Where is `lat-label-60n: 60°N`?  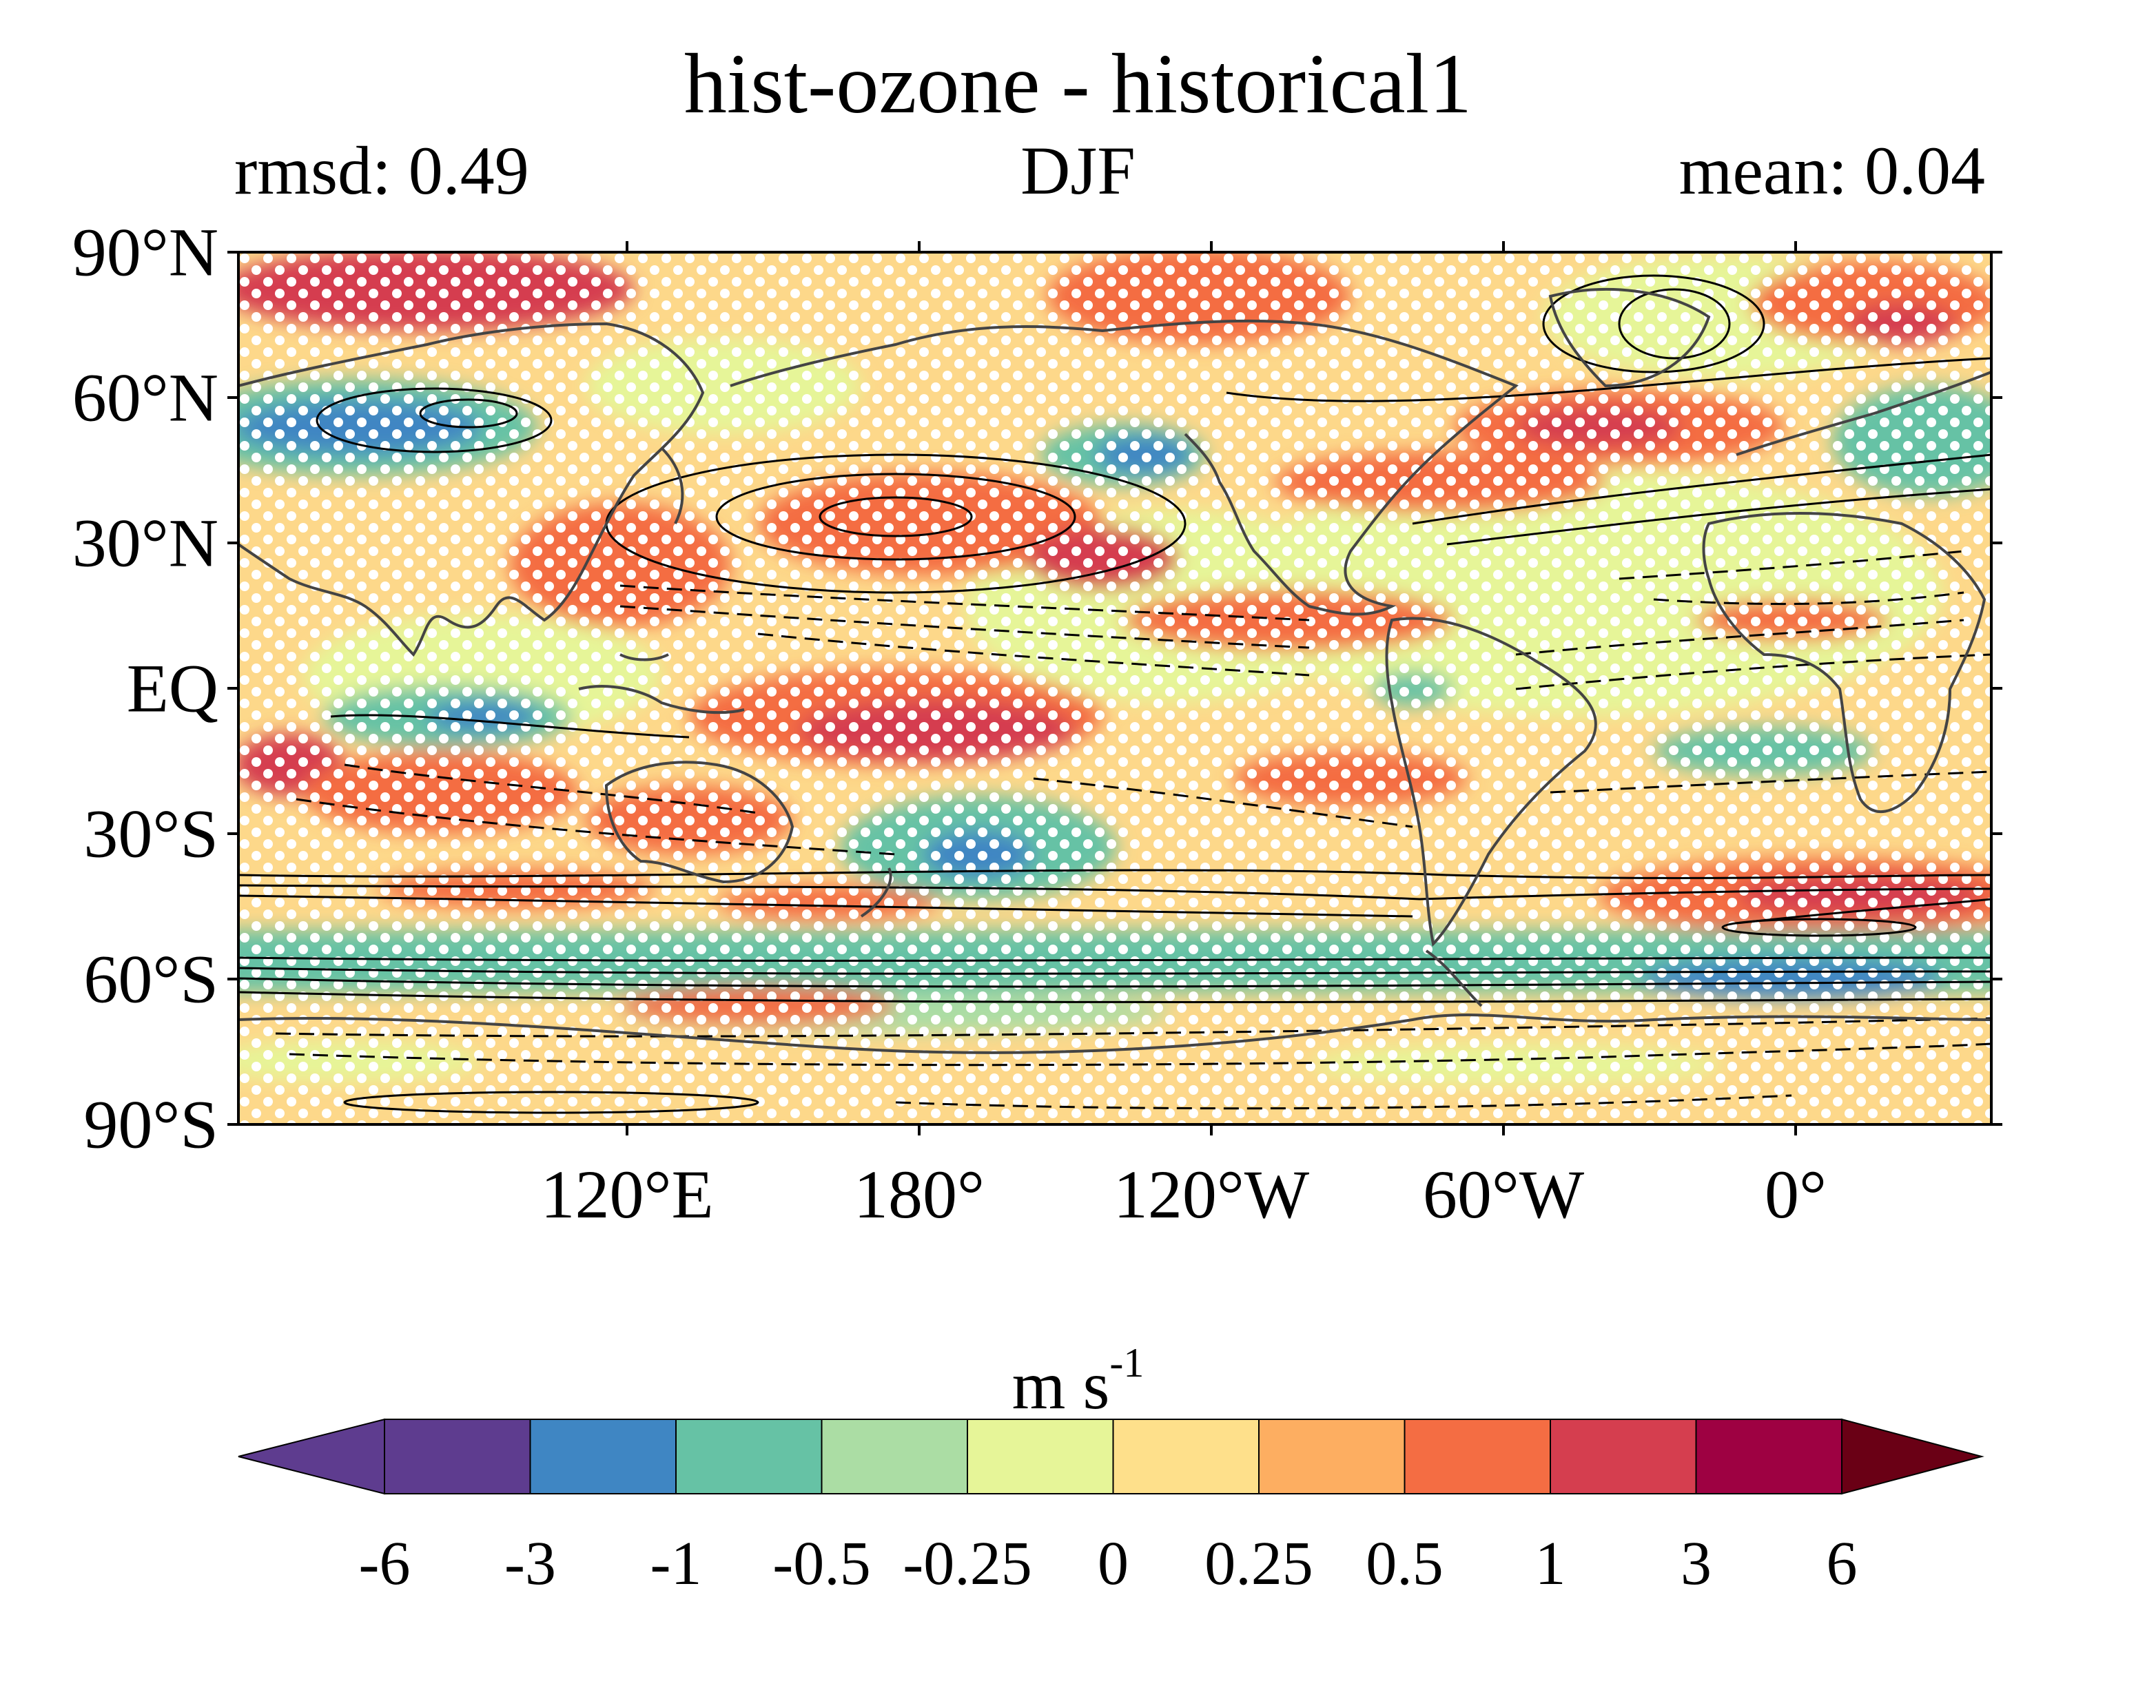 lat-label-60n: 60°N is located at coordinates (145, 397).